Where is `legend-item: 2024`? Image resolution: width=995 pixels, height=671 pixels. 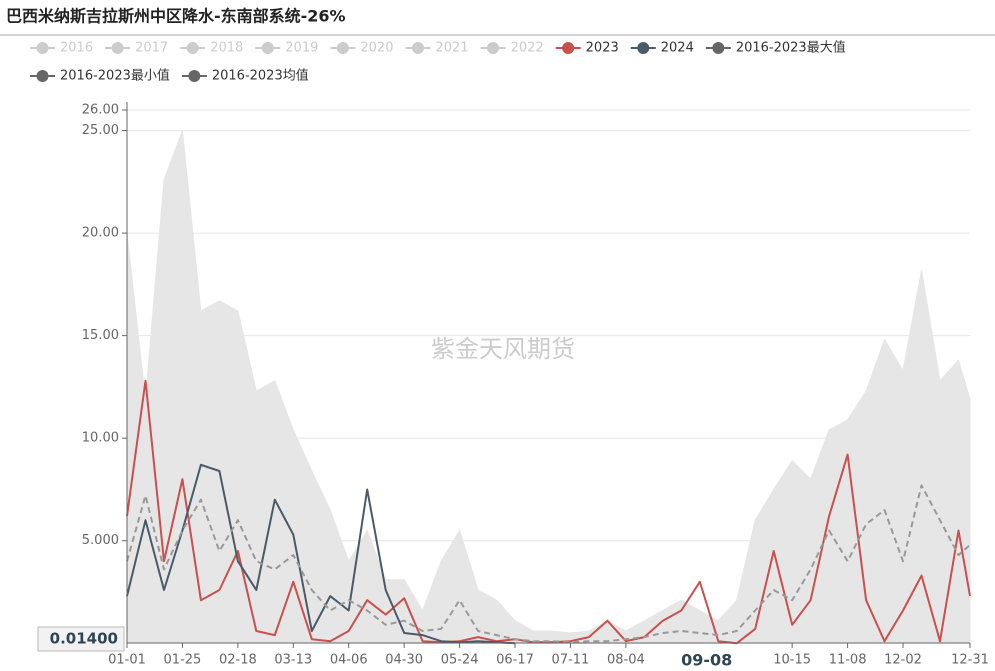
legend-item: 2024 is located at coordinates (662, 48).